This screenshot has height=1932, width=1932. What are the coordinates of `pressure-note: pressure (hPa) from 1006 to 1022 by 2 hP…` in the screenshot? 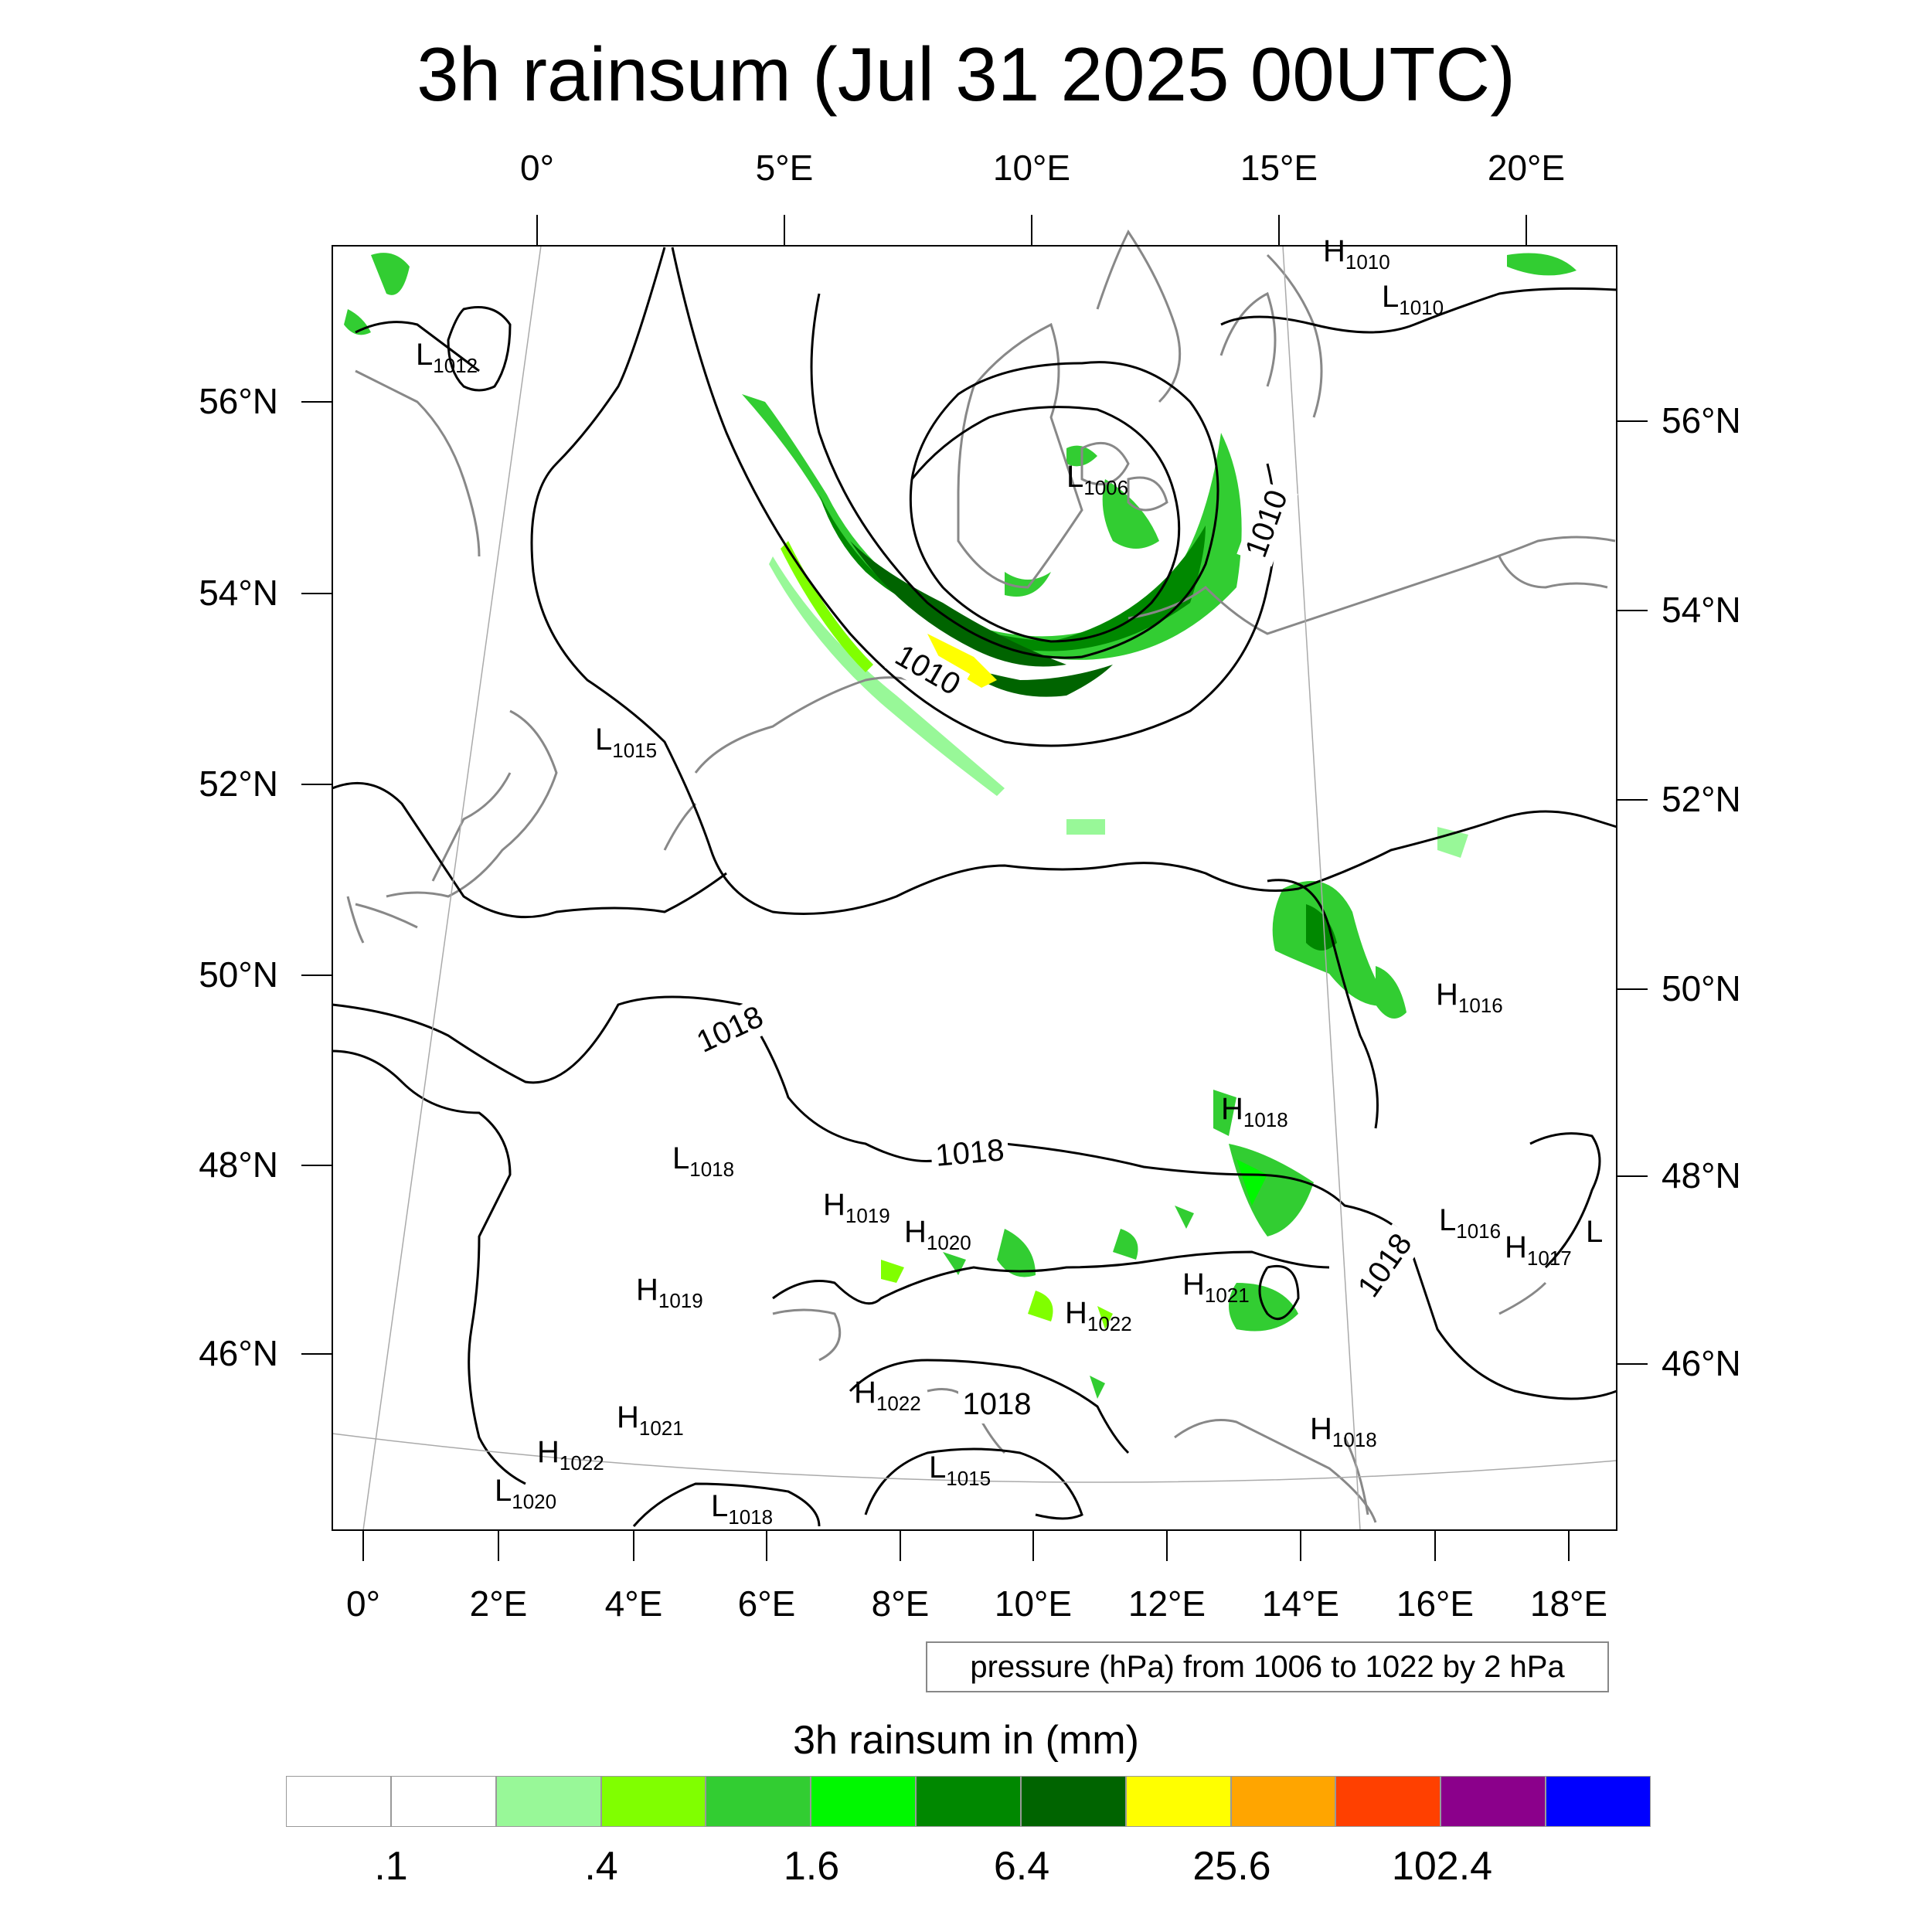 It's located at (1268, 1667).